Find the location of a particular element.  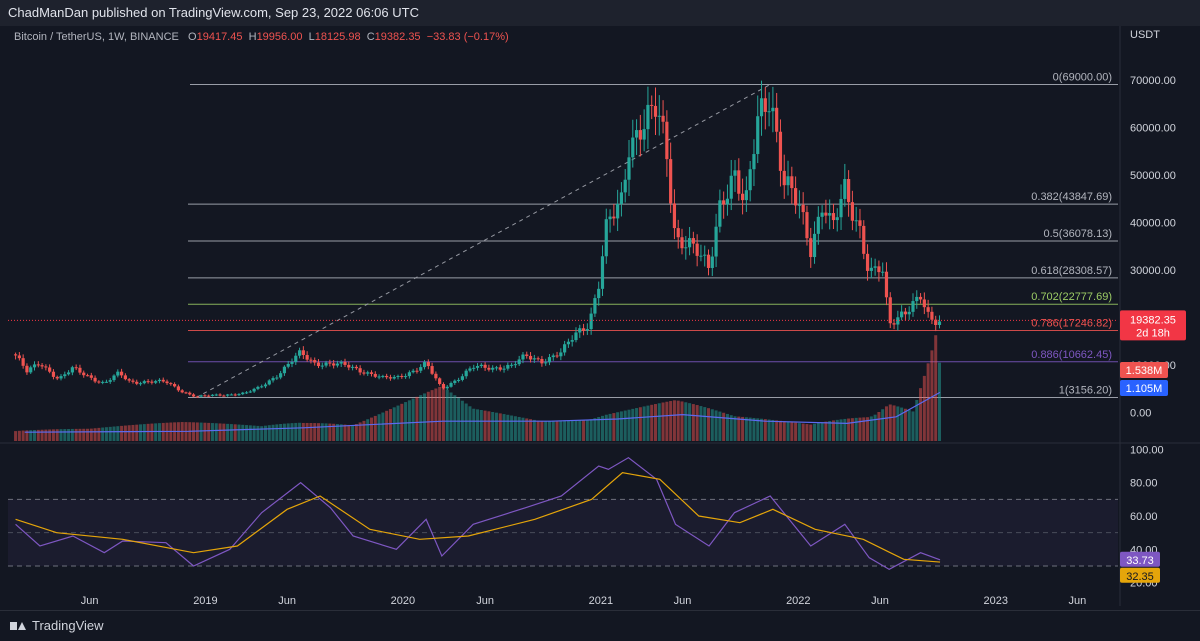

symbol-name: Bitcoin / TetherUS, 1W, BINANCE is located at coordinates (96, 37).